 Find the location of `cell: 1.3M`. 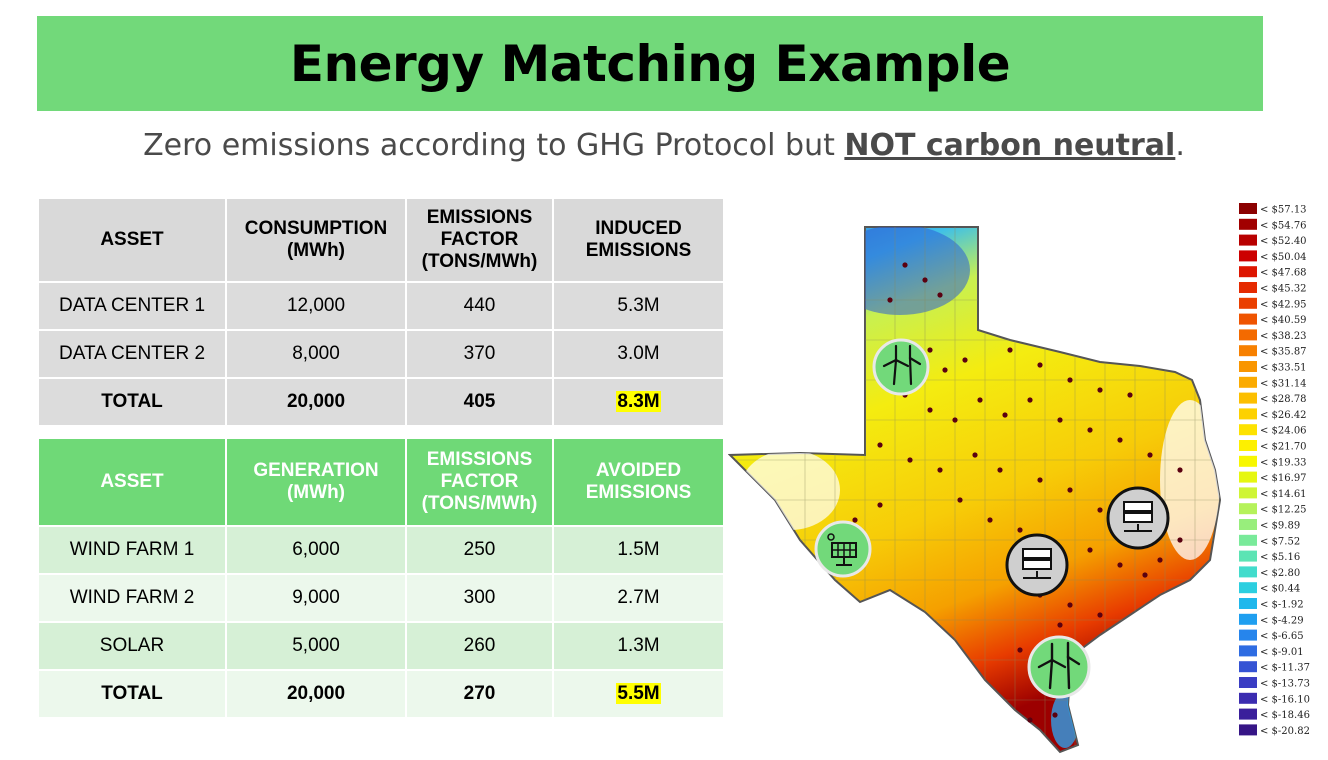

cell: 1.3M is located at coordinates (638, 646).